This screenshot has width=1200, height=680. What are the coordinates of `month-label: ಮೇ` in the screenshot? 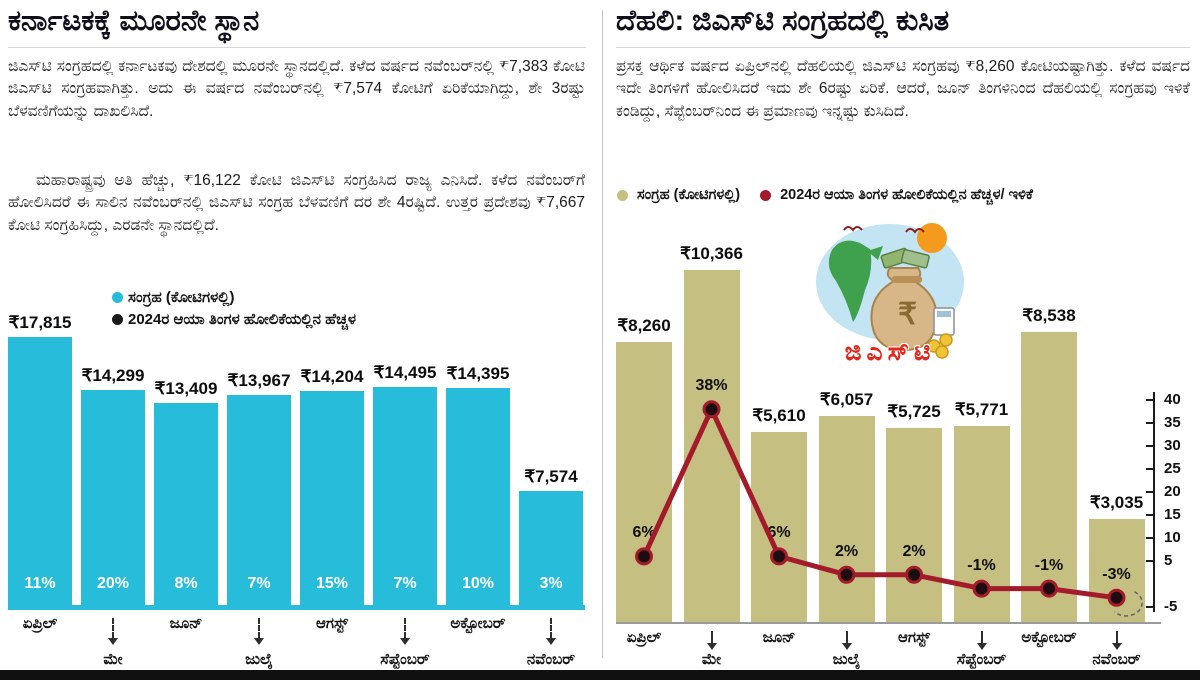 It's located at (711, 659).